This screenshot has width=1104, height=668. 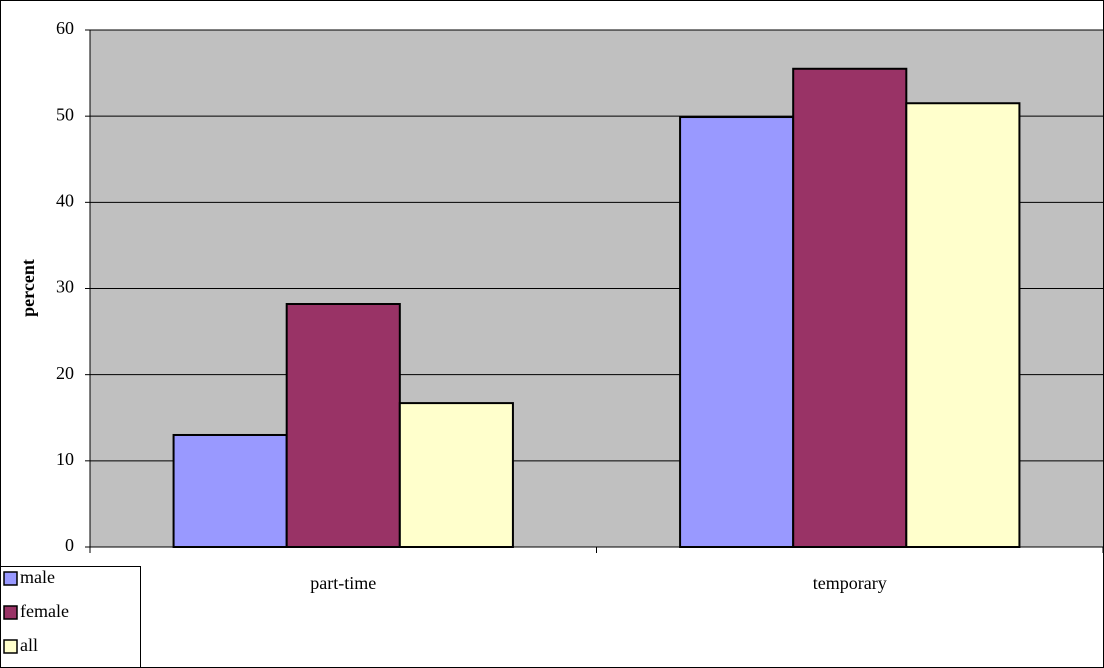 I want to click on legend-label: female, so click(x=44, y=611).